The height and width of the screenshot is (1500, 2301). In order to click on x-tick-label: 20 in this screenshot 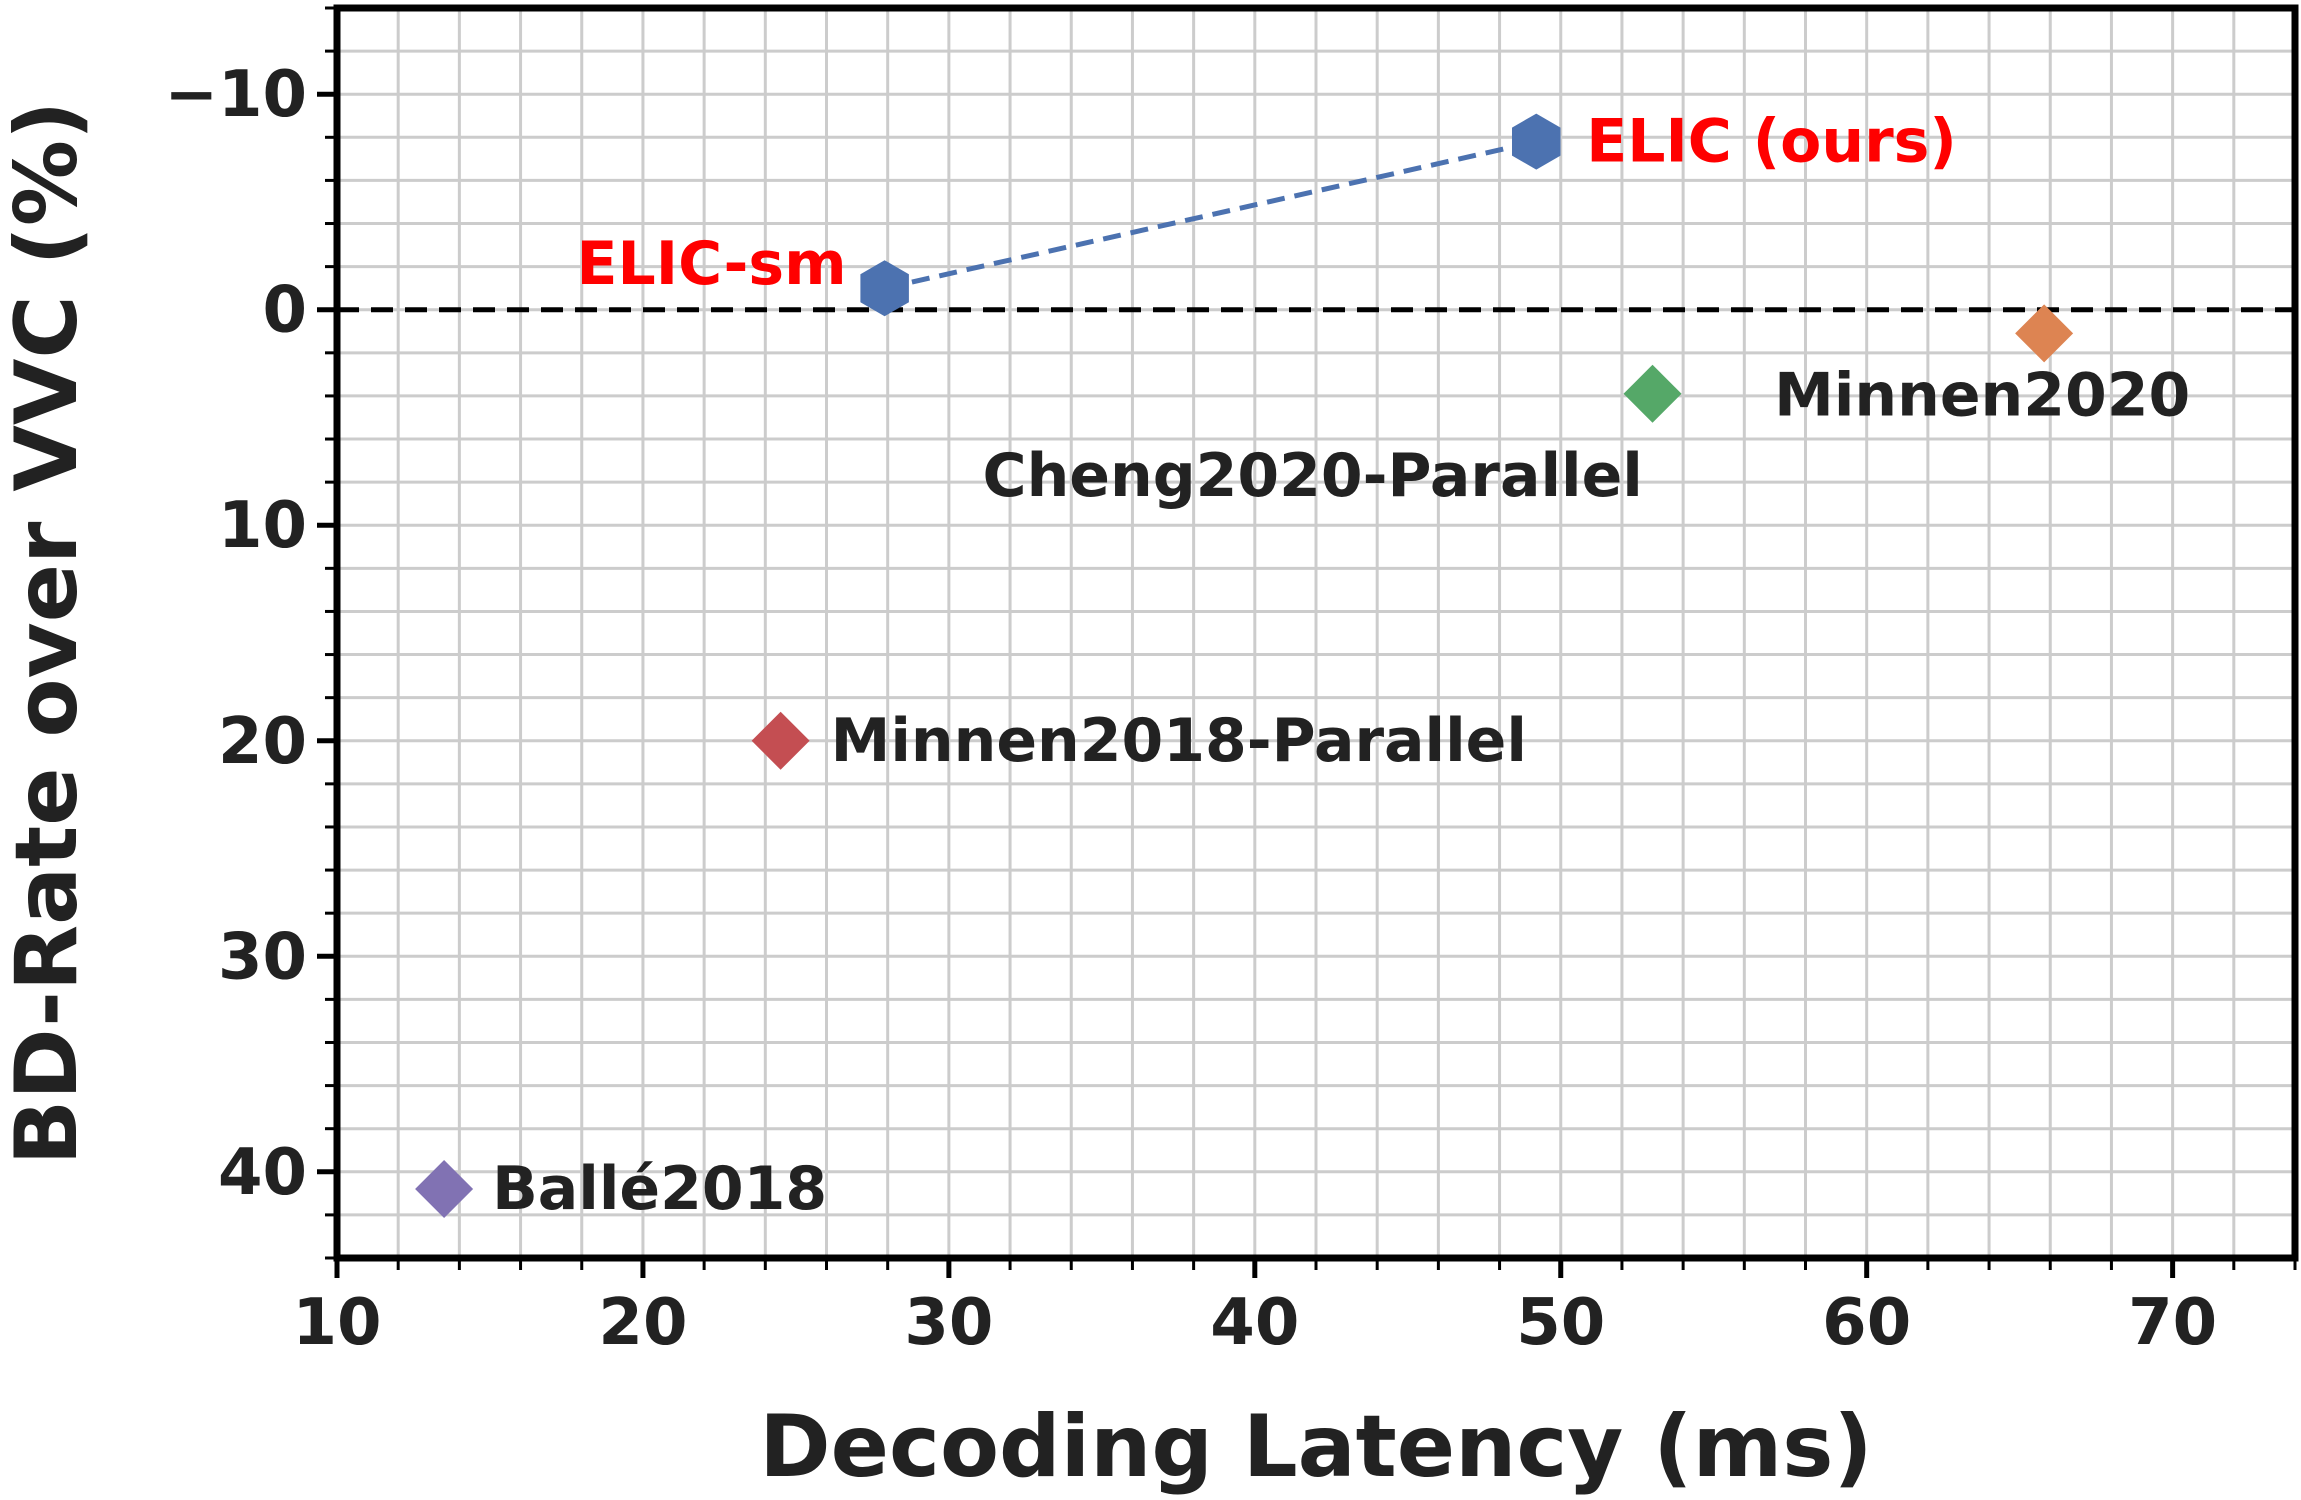, I will do `click(642, 1323)`.